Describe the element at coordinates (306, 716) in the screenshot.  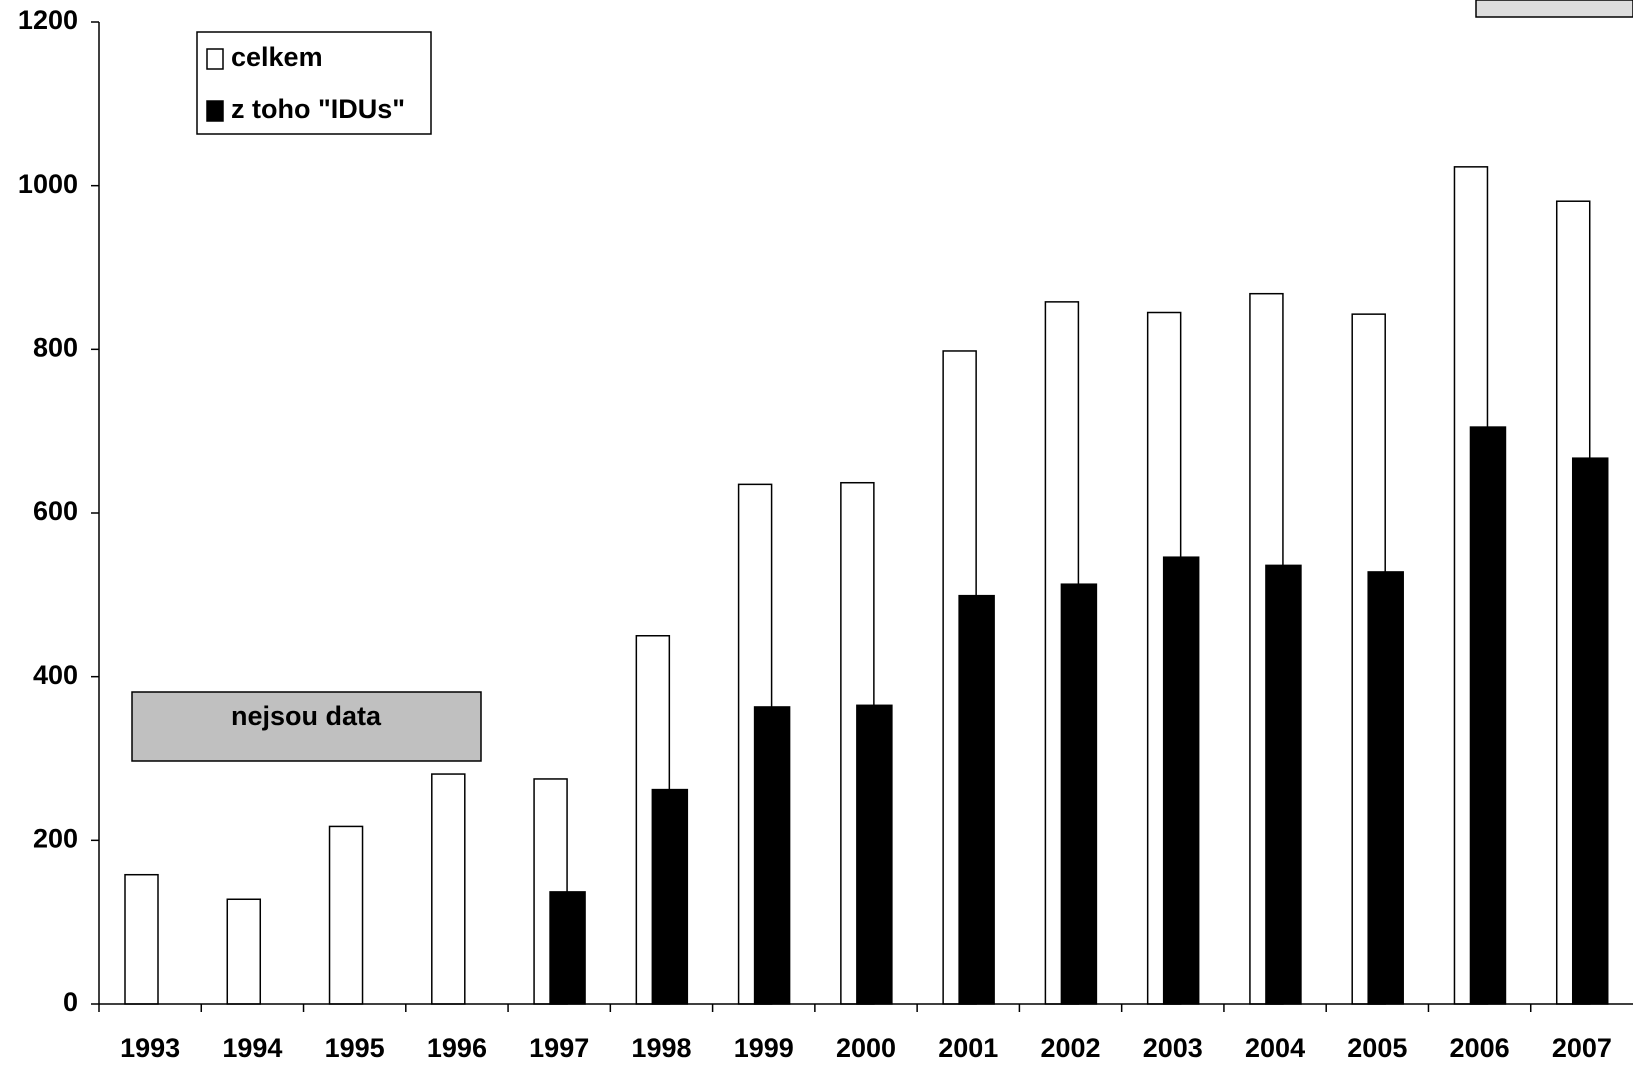
I see `annotation: nejsou data` at that location.